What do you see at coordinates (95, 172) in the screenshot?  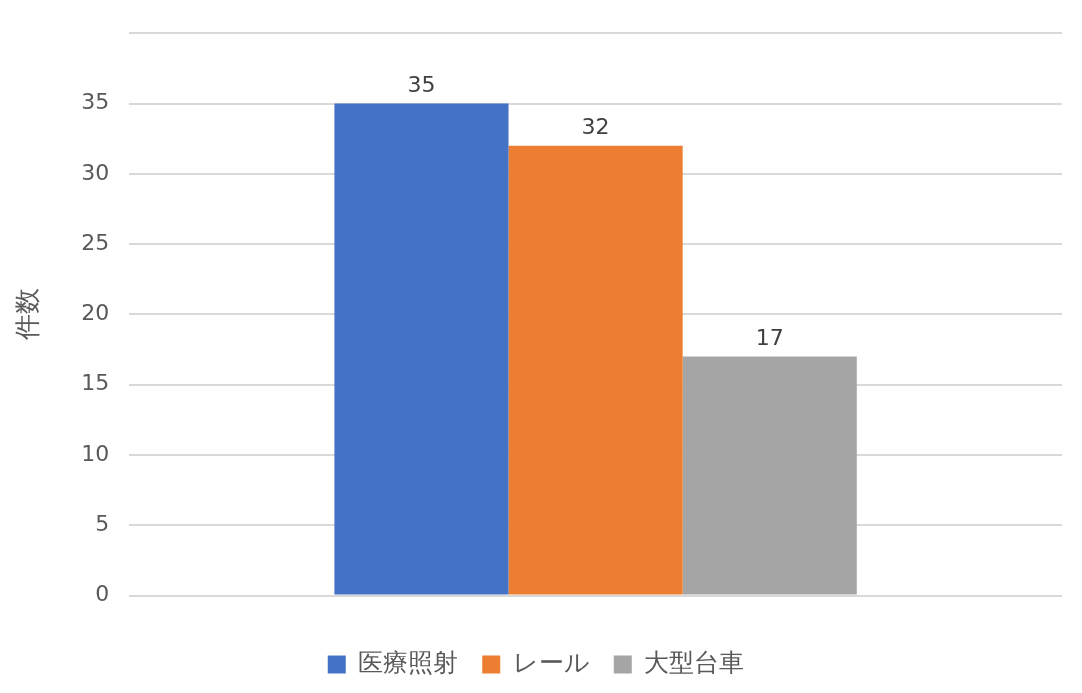 I see `y-tick-label: 30` at bounding box center [95, 172].